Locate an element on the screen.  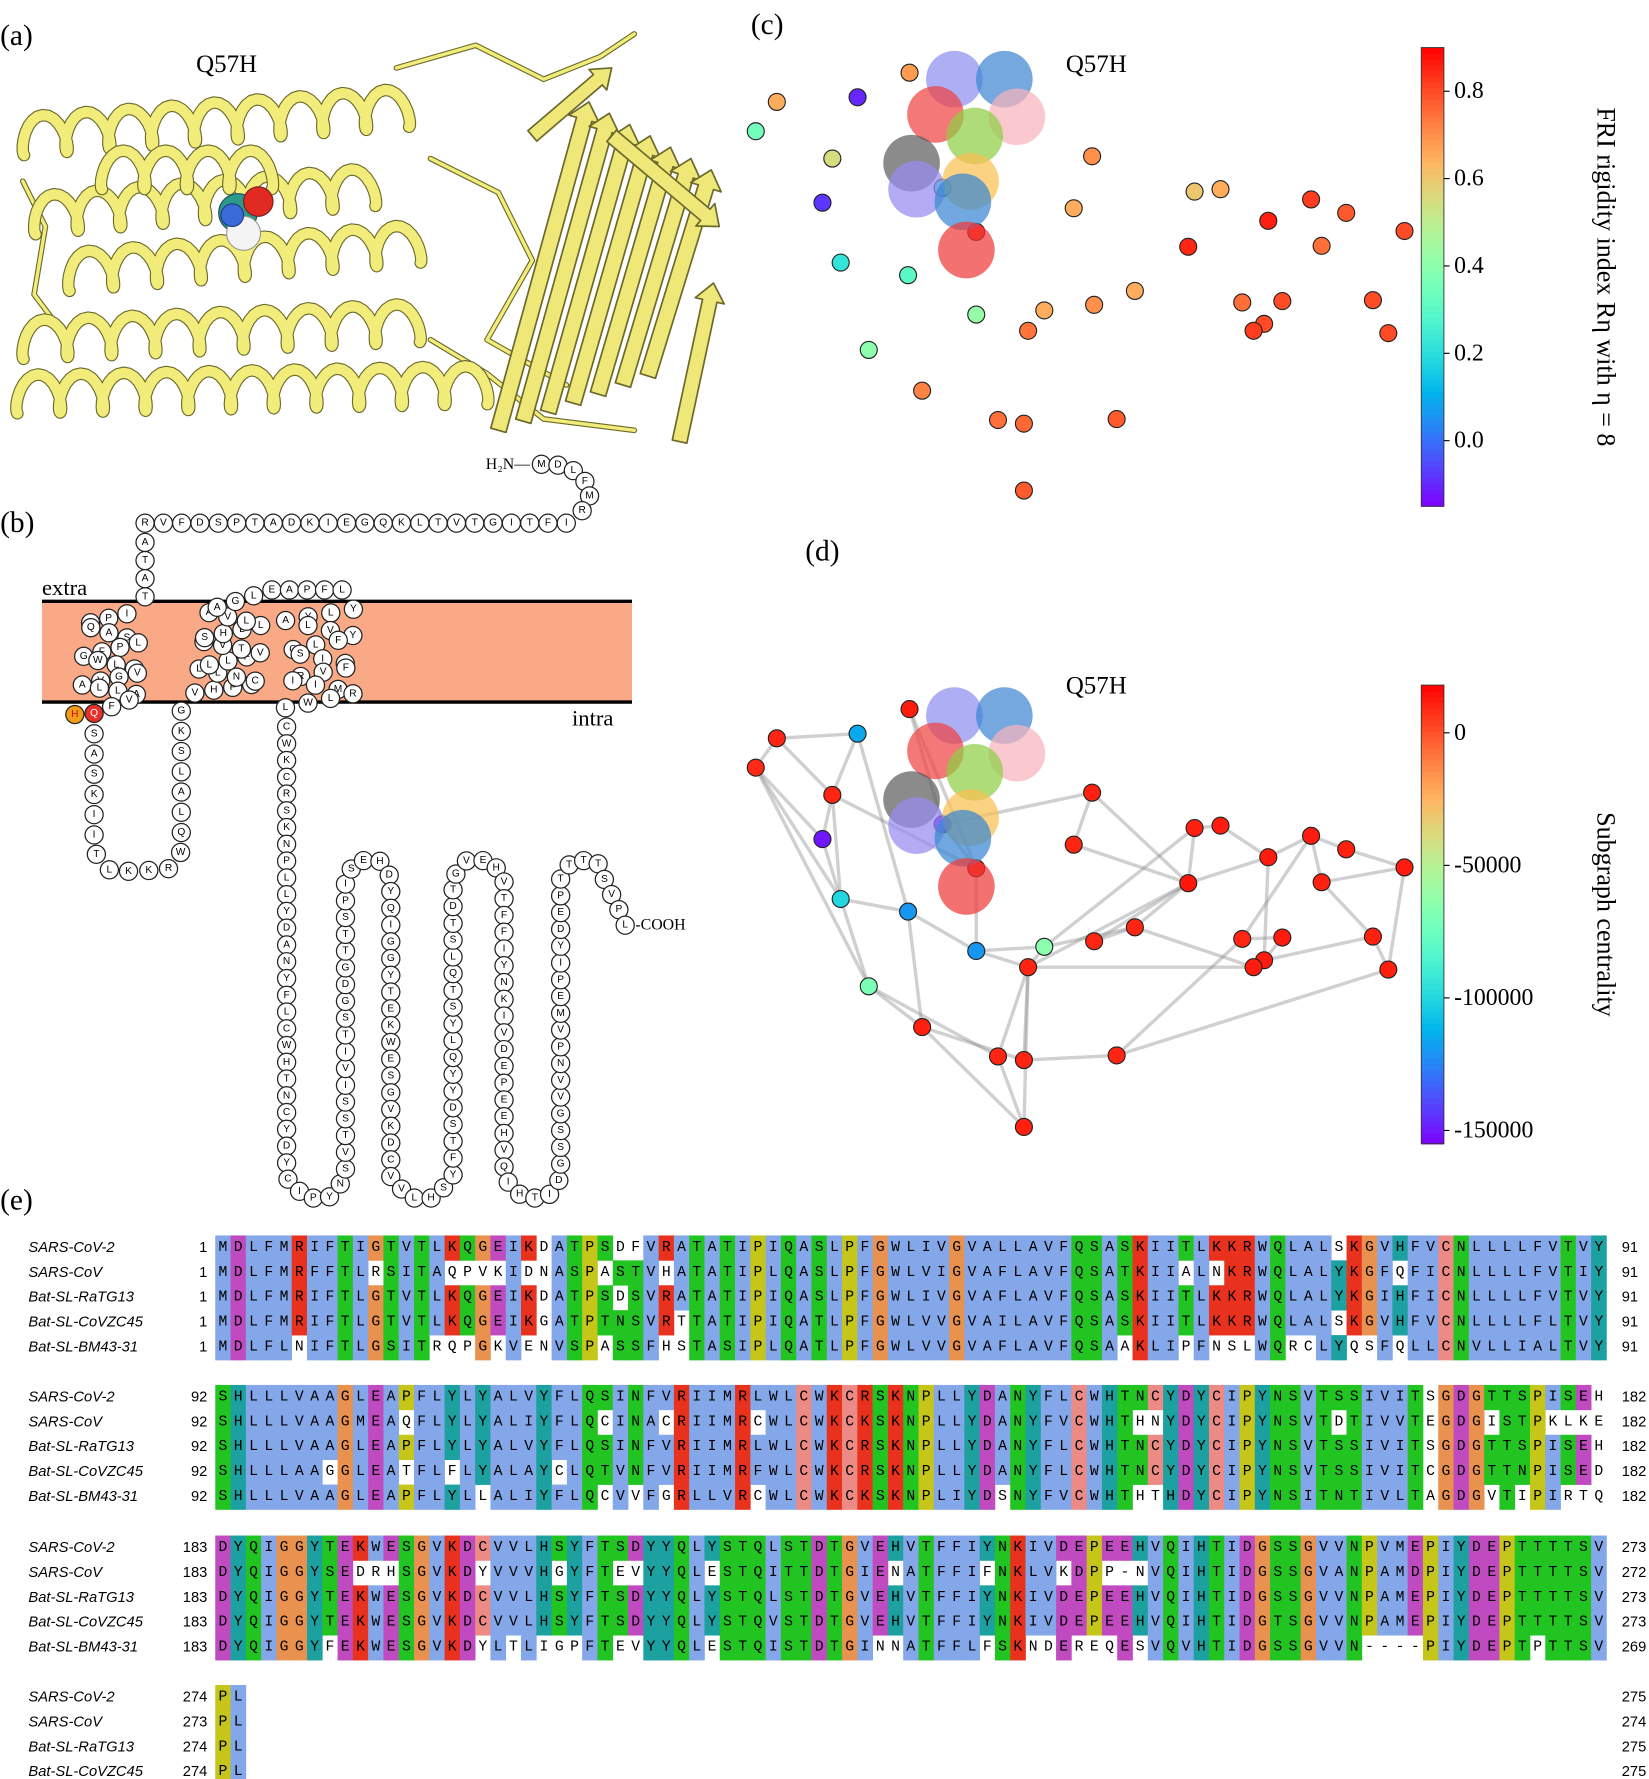
edge is located at coordinates (1141, 912).